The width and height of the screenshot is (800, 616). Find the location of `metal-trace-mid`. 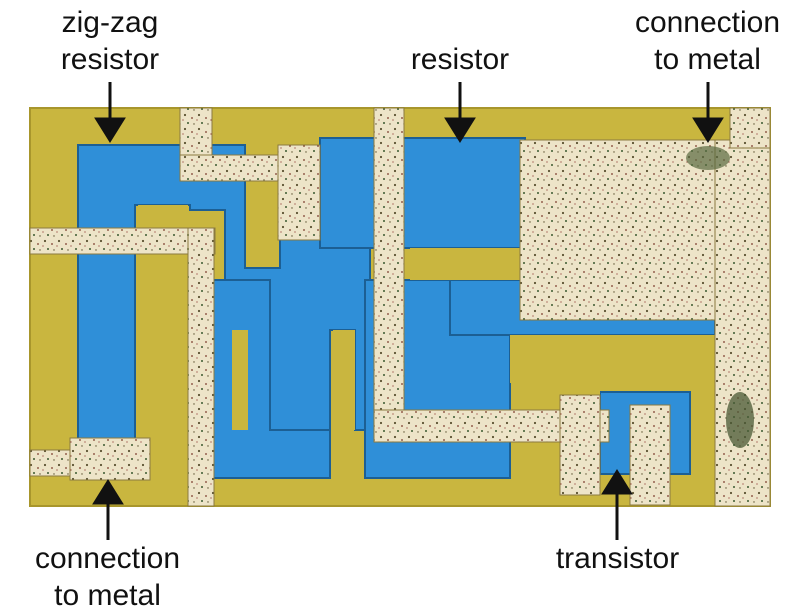

metal-trace-mid is located at coordinates (389, 273).